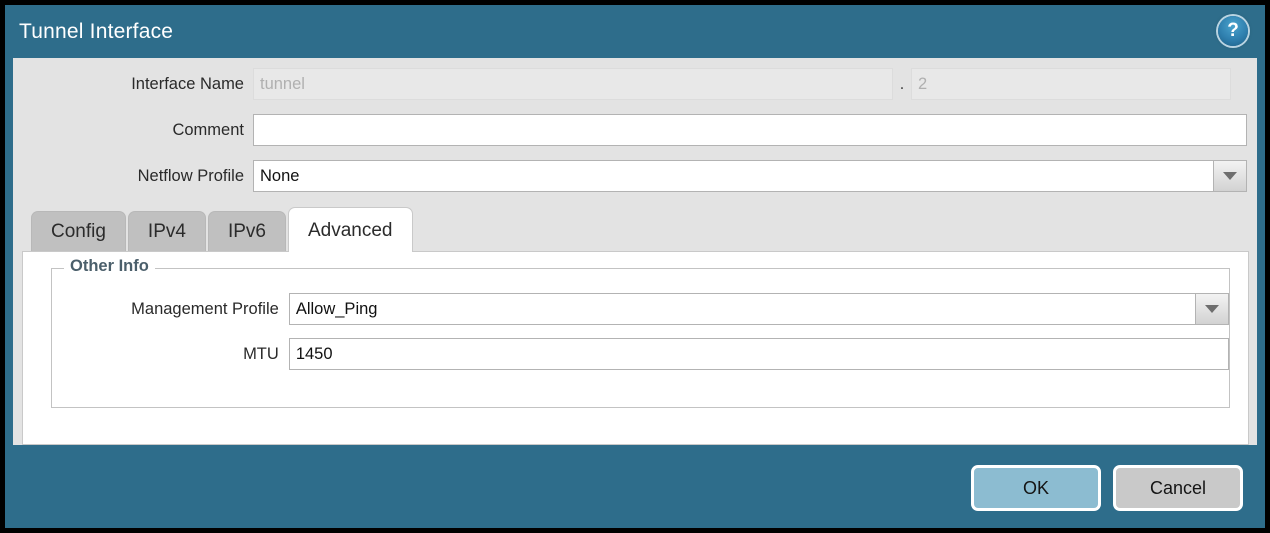 This screenshot has width=1270, height=533. I want to click on interface-name-suffix-input, so click(1071, 84).